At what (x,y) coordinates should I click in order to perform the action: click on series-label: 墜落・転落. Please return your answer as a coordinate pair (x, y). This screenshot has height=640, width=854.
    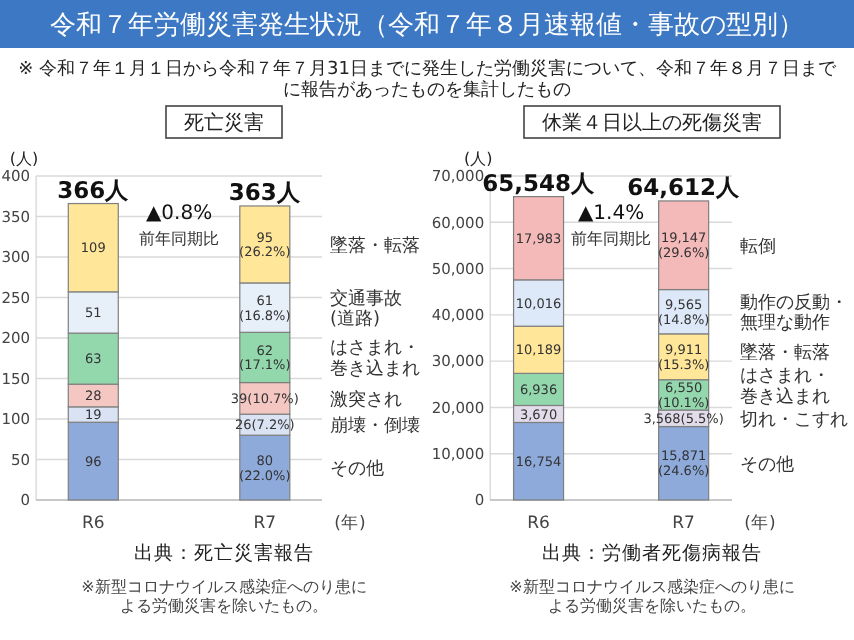
    Looking at the image, I should click on (785, 353).